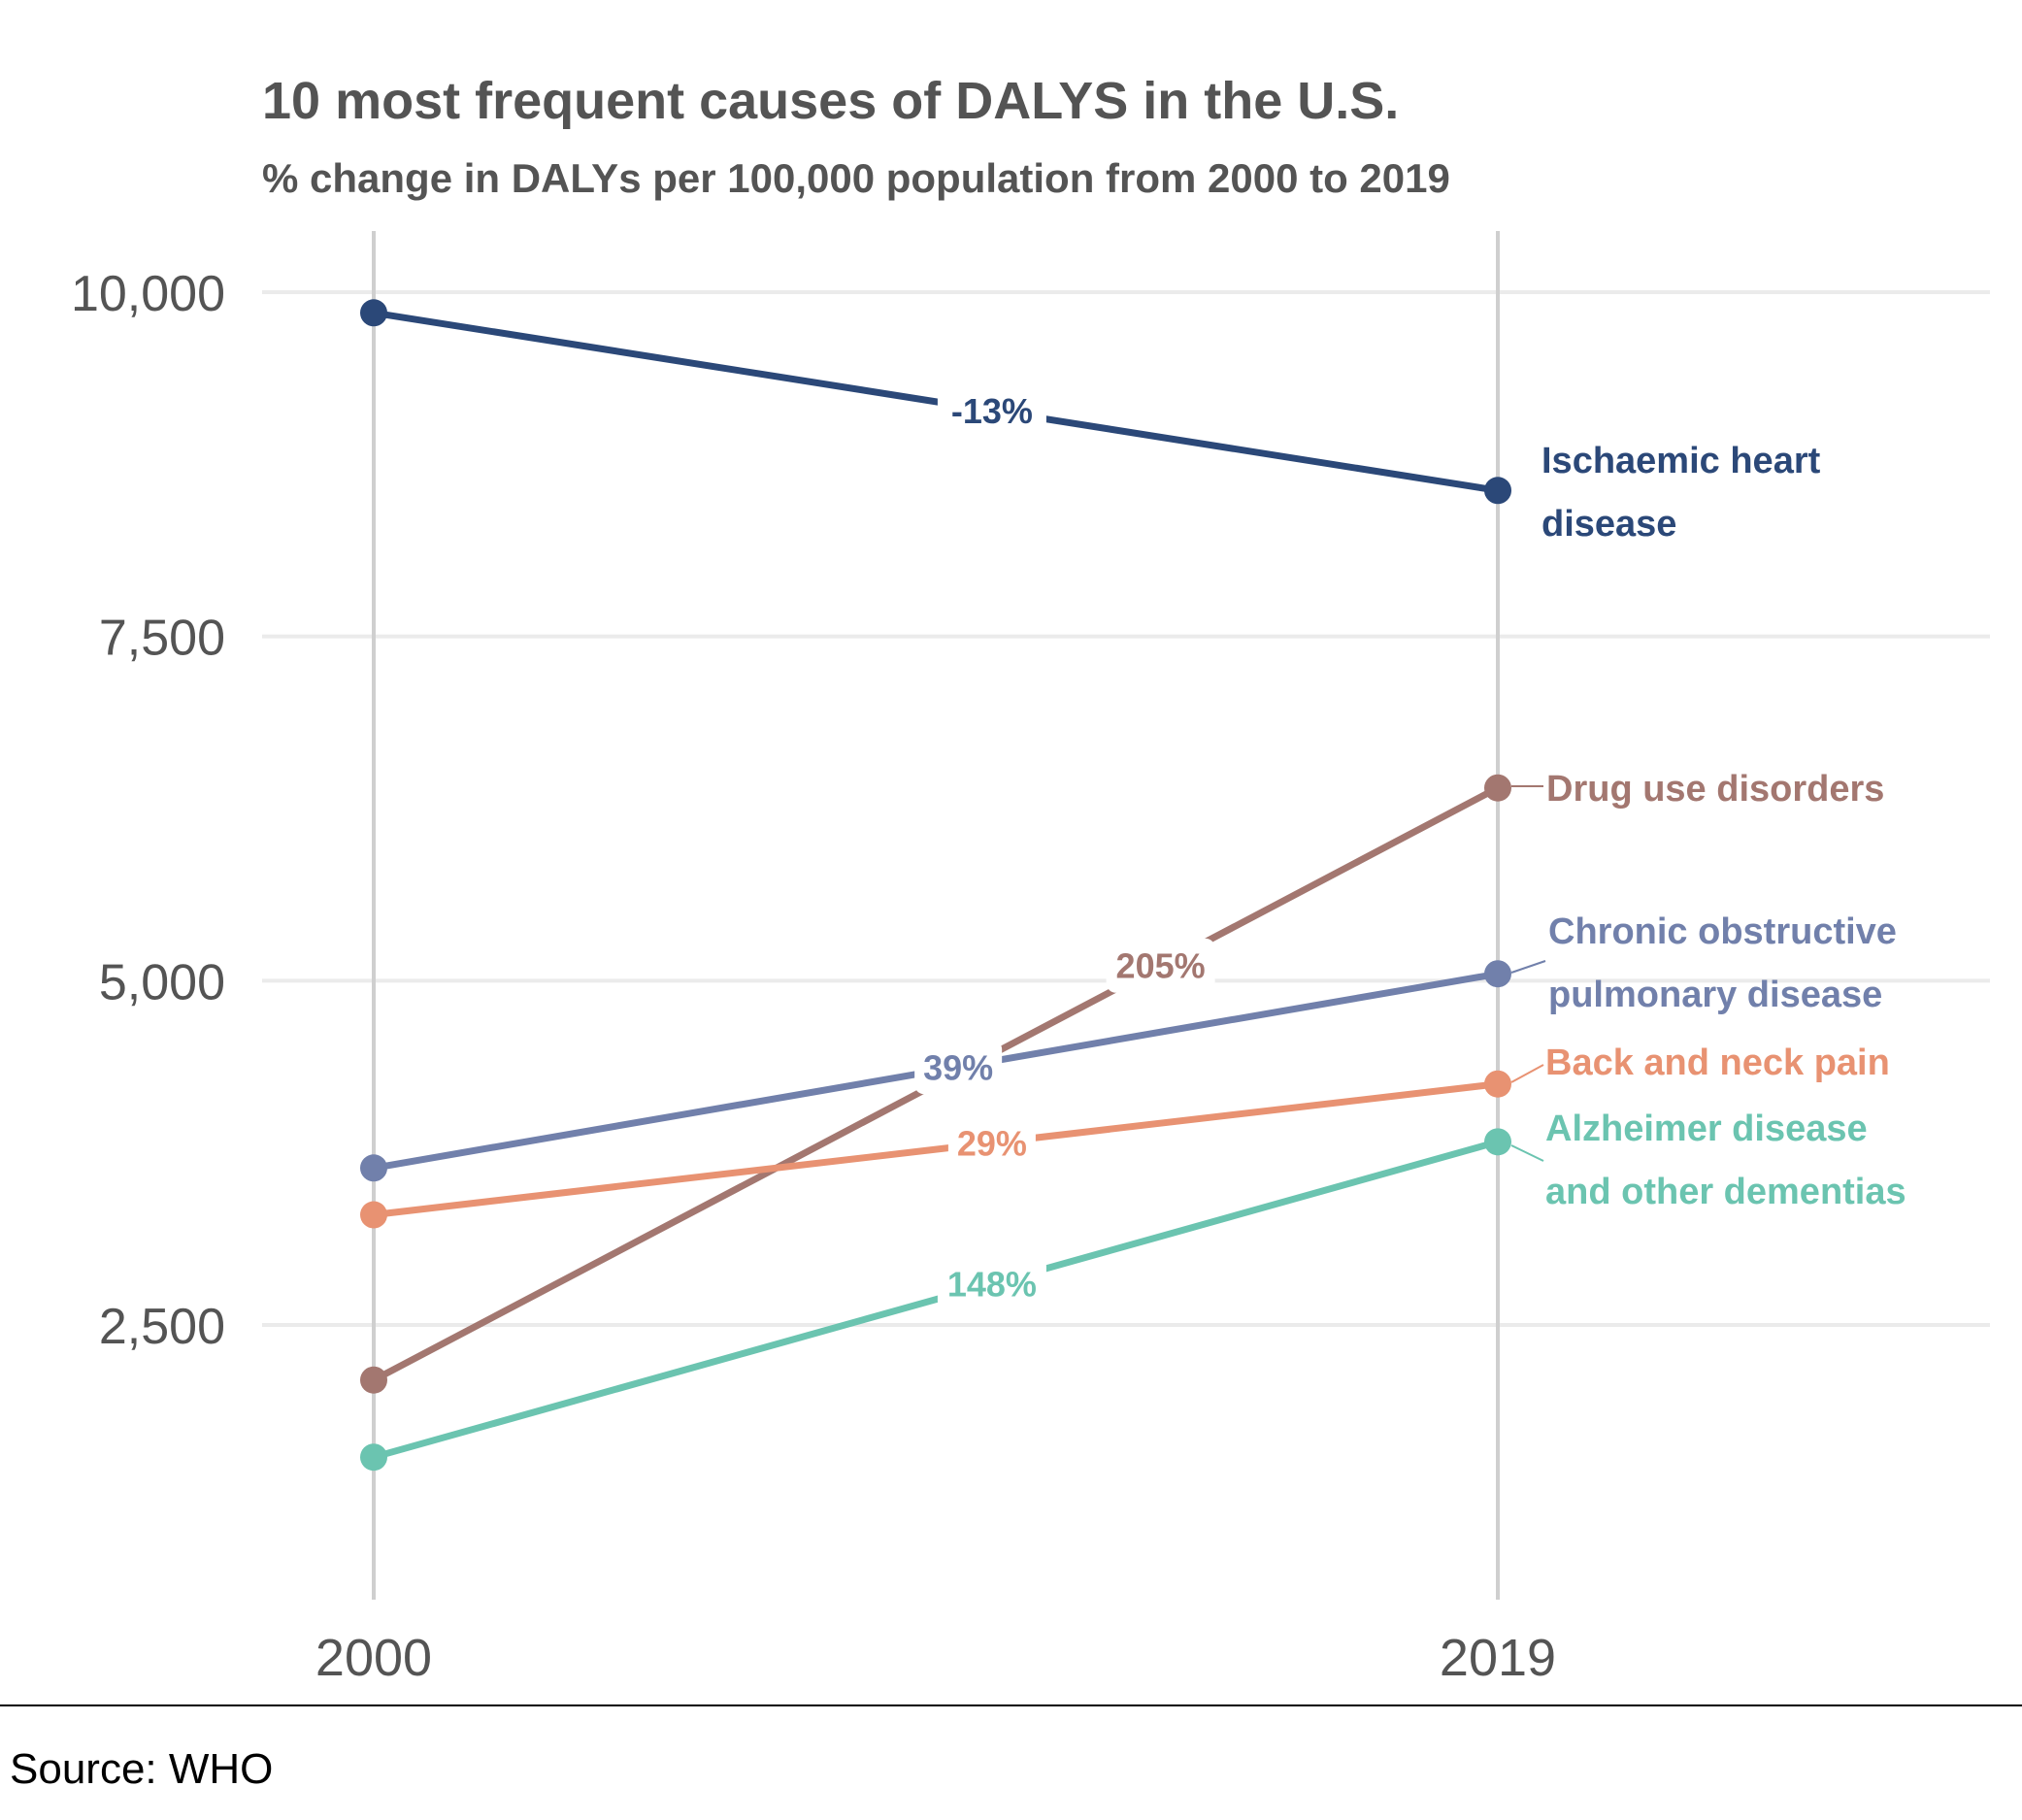 Image resolution: width=2022 pixels, height=1820 pixels. Describe the element at coordinates (373, 1658) in the screenshot. I see `x-tick-label: 2000` at that location.